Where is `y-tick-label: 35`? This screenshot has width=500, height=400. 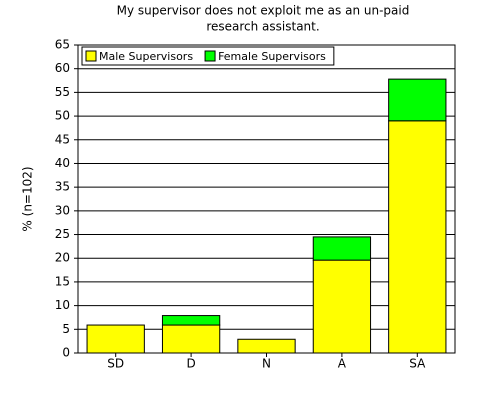 y-tick-label: 35 is located at coordinates (62, 187).